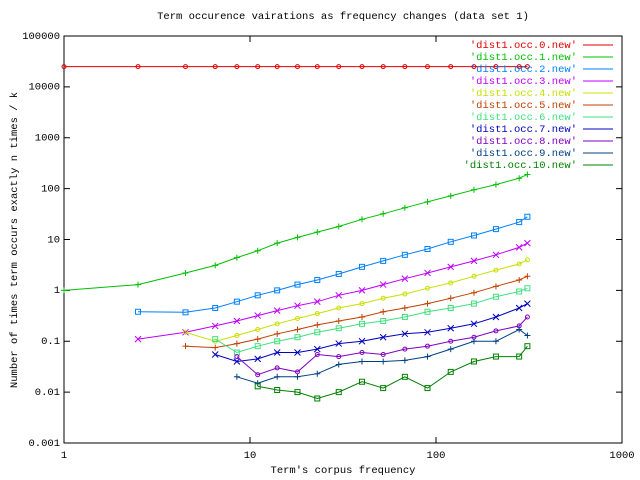 Image resolution: width=640 pixels, height=480 pixels. What do you see at coordinates (44, 444) in the screenshot?
I see `y-tick-label: 0.001` at bounding box center [44, 444].